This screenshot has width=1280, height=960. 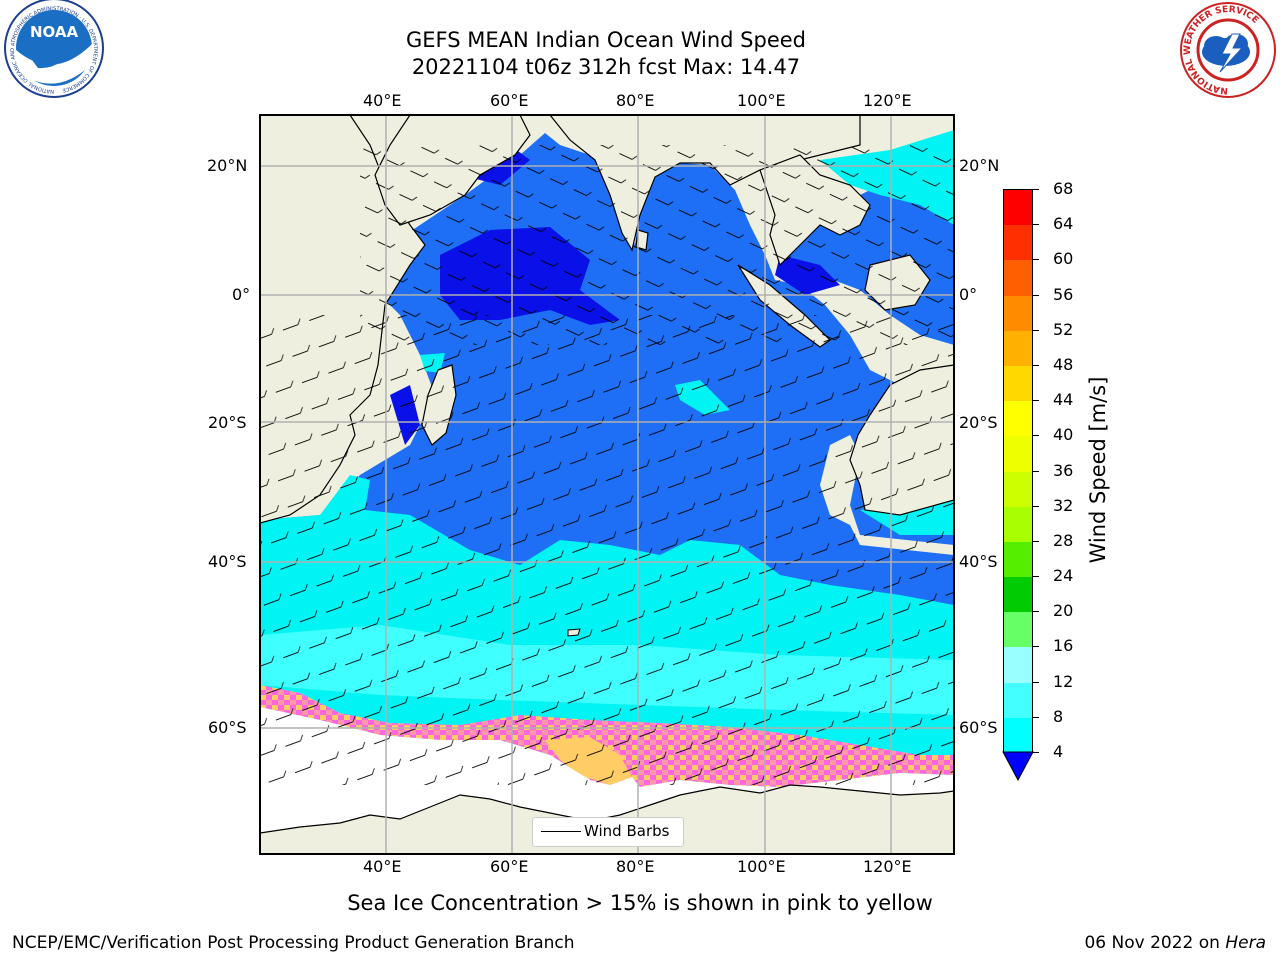 What do you see at coordinates (509, 866) in the screenshot?
I see `lon-label-bottom: 60°E` at bounding box center [509, 866].